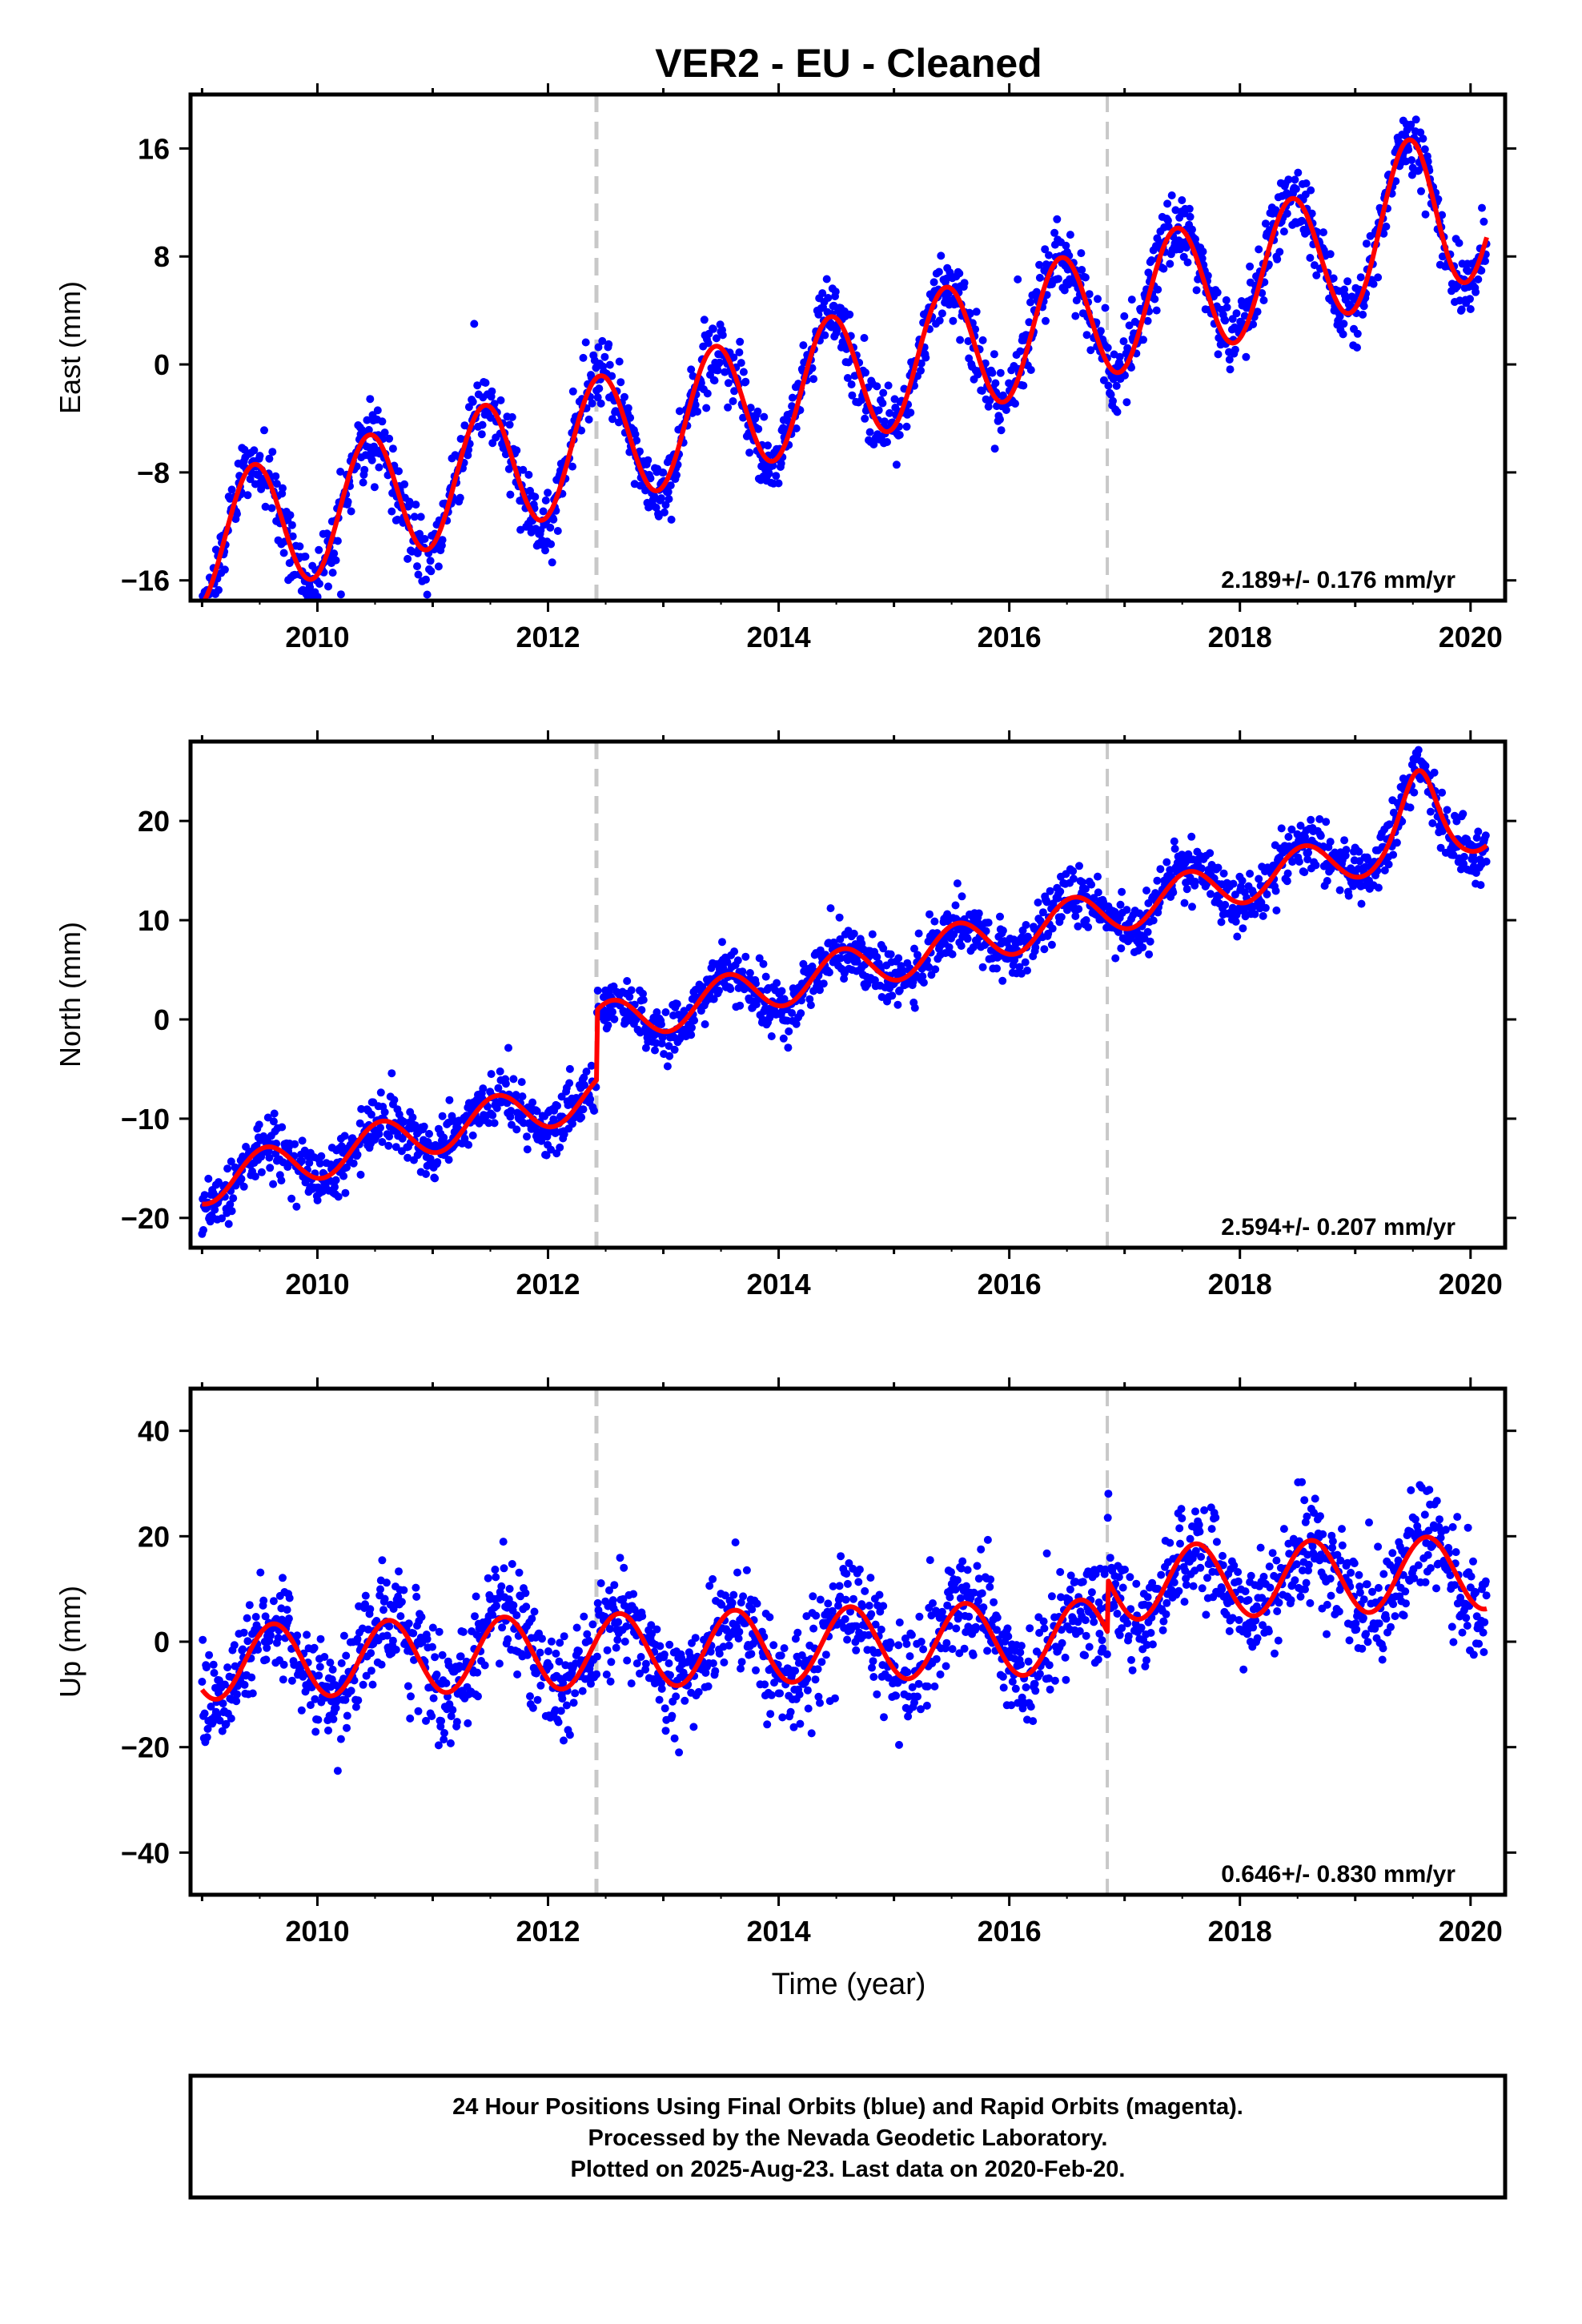 The width and height of the screenshot is (1582, 2324). I want to click on rate-label: 2.189+/- 0.176 mm/yr, so click(1338, 580).